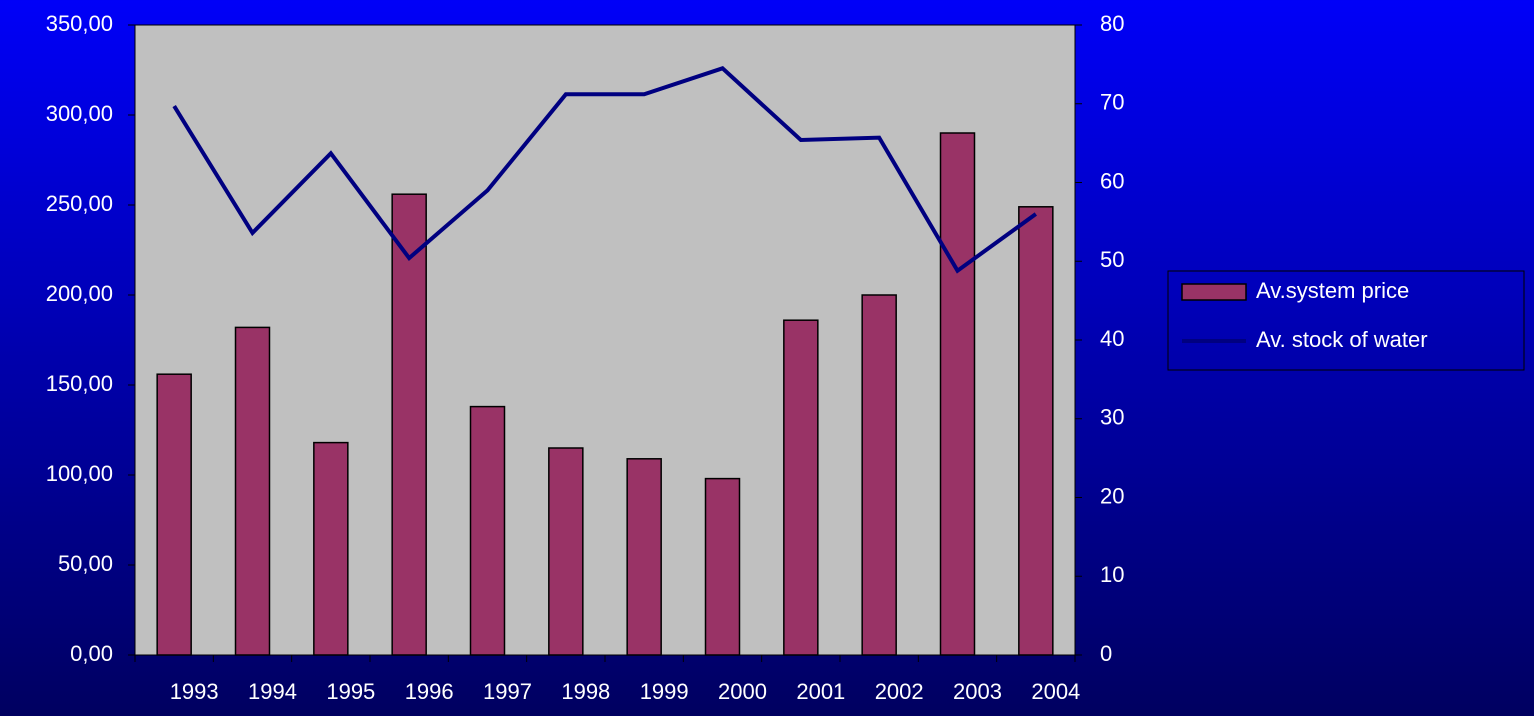 Image resolution: width=1534 pixels, height=716 pixels. Describe the element at coordinates (1112, 180) in the screenshot. I see `y2-tick-label: 60` at that location.